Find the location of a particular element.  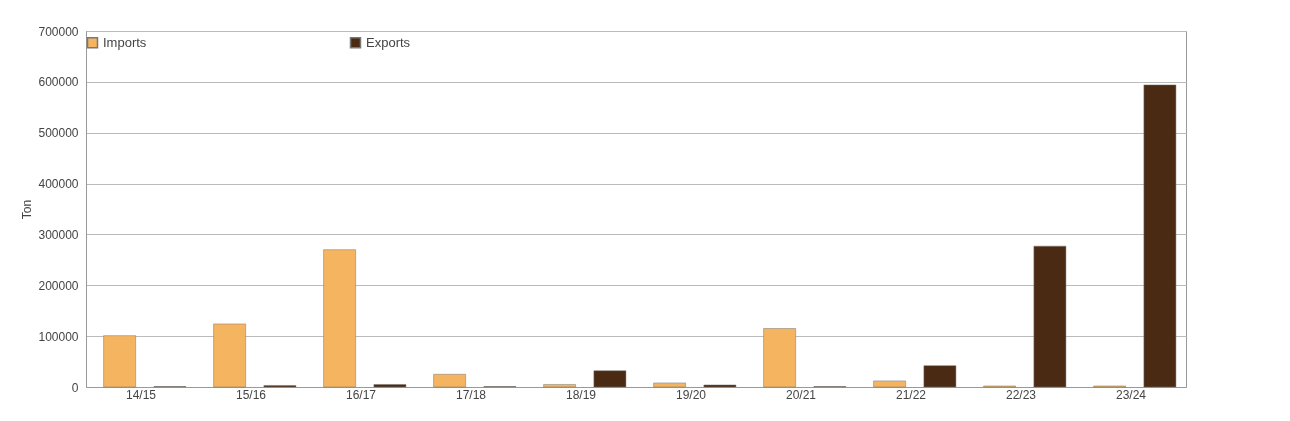

y-tick-label: 200000 is located at coordinates (58, 285).